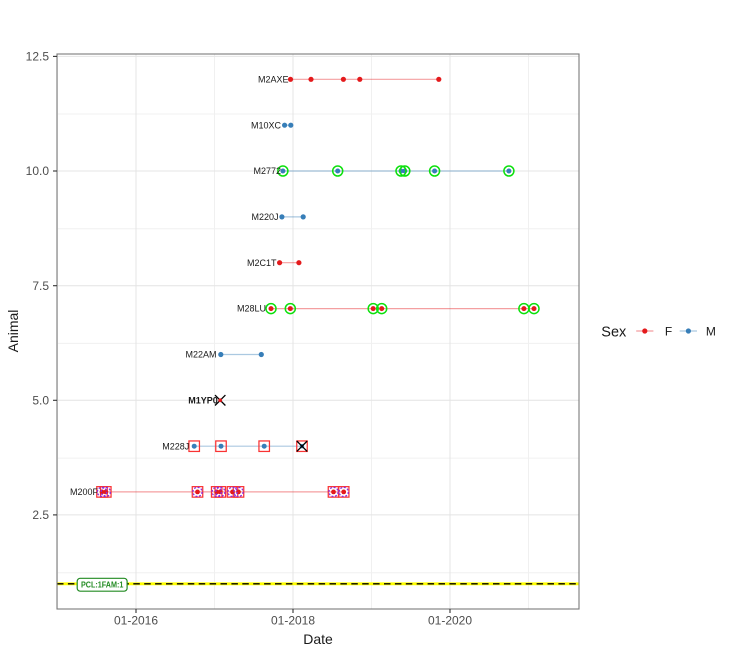 The width and height of the screenshot is (733, 654). I want to click on svg-text: M2AXE, so click(273, 79).